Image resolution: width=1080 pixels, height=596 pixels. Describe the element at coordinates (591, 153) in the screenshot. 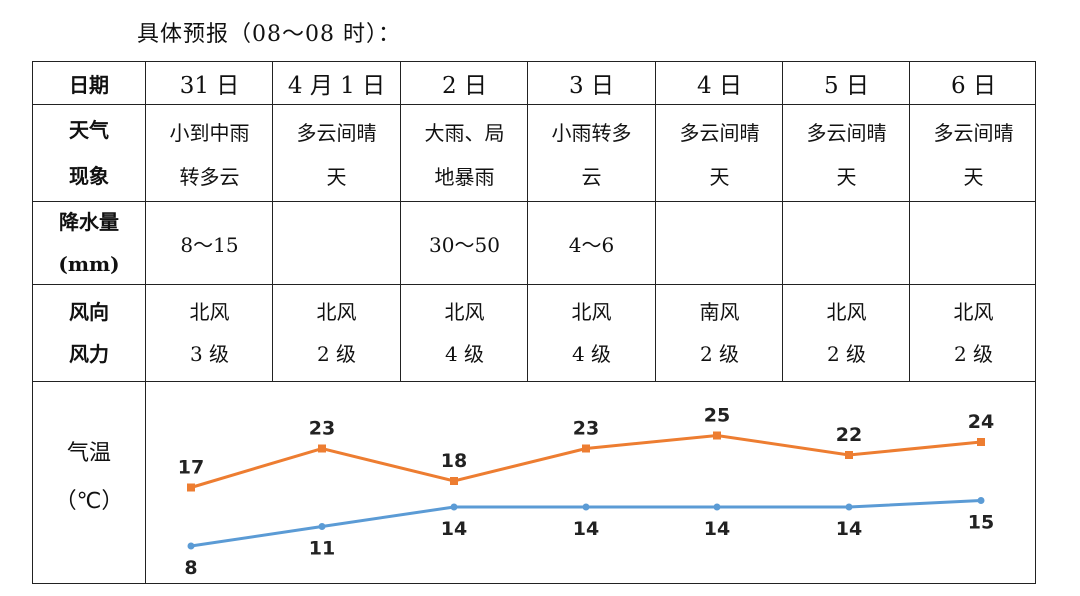

I see `weather-cell: 小雨转多云` at that location.